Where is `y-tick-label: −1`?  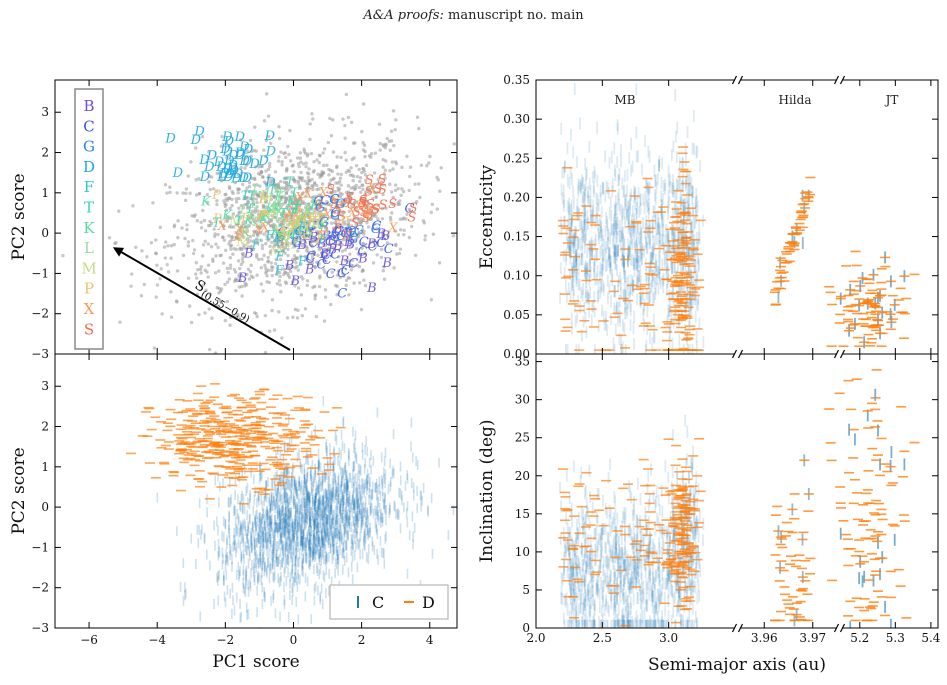 y-tick-label: −1 is located at coordinates (40, 273).